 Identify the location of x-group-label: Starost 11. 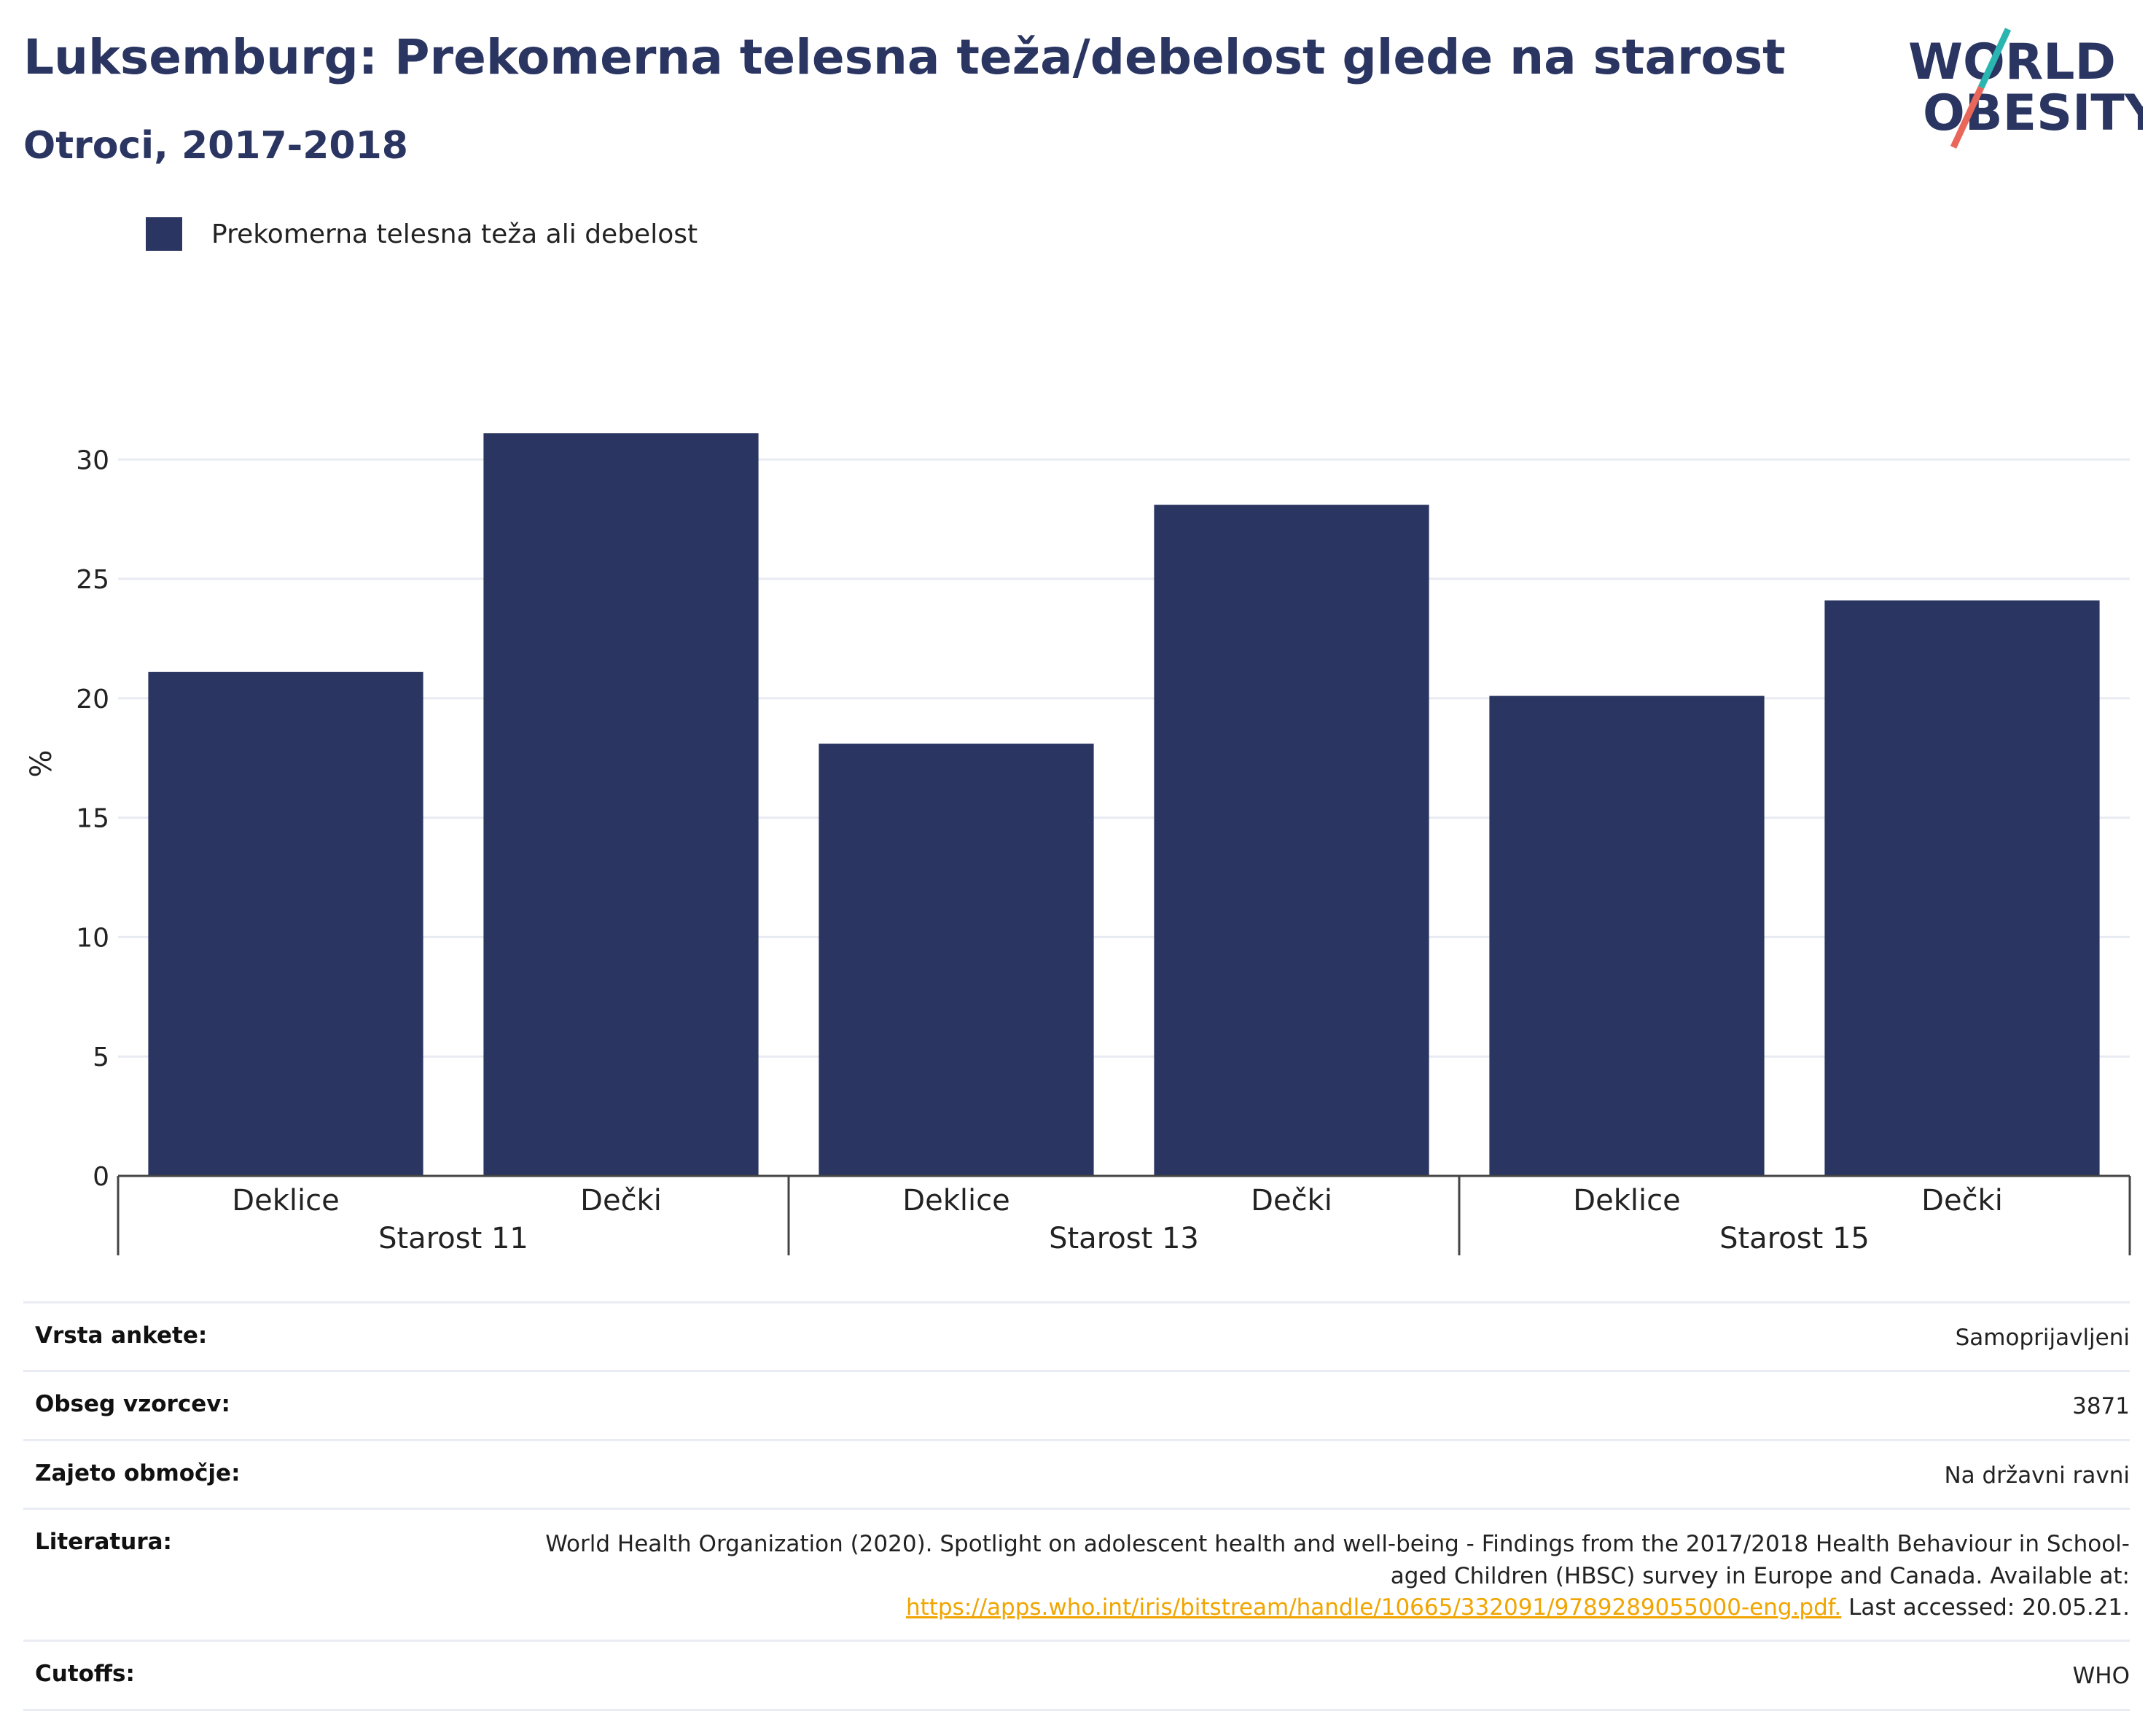
(453, 1238).